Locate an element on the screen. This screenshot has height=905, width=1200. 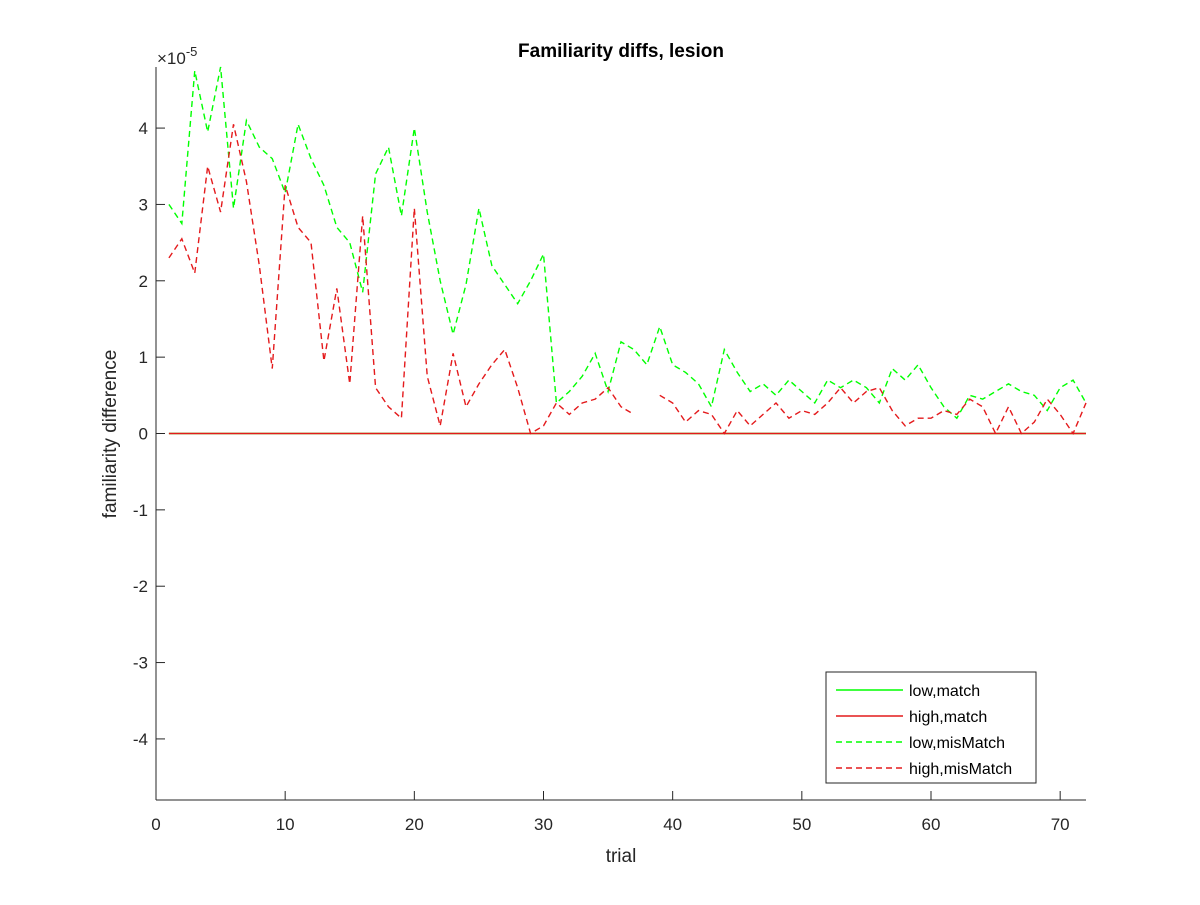
y-tick-label: -1 is located at coordinates (140, 510).